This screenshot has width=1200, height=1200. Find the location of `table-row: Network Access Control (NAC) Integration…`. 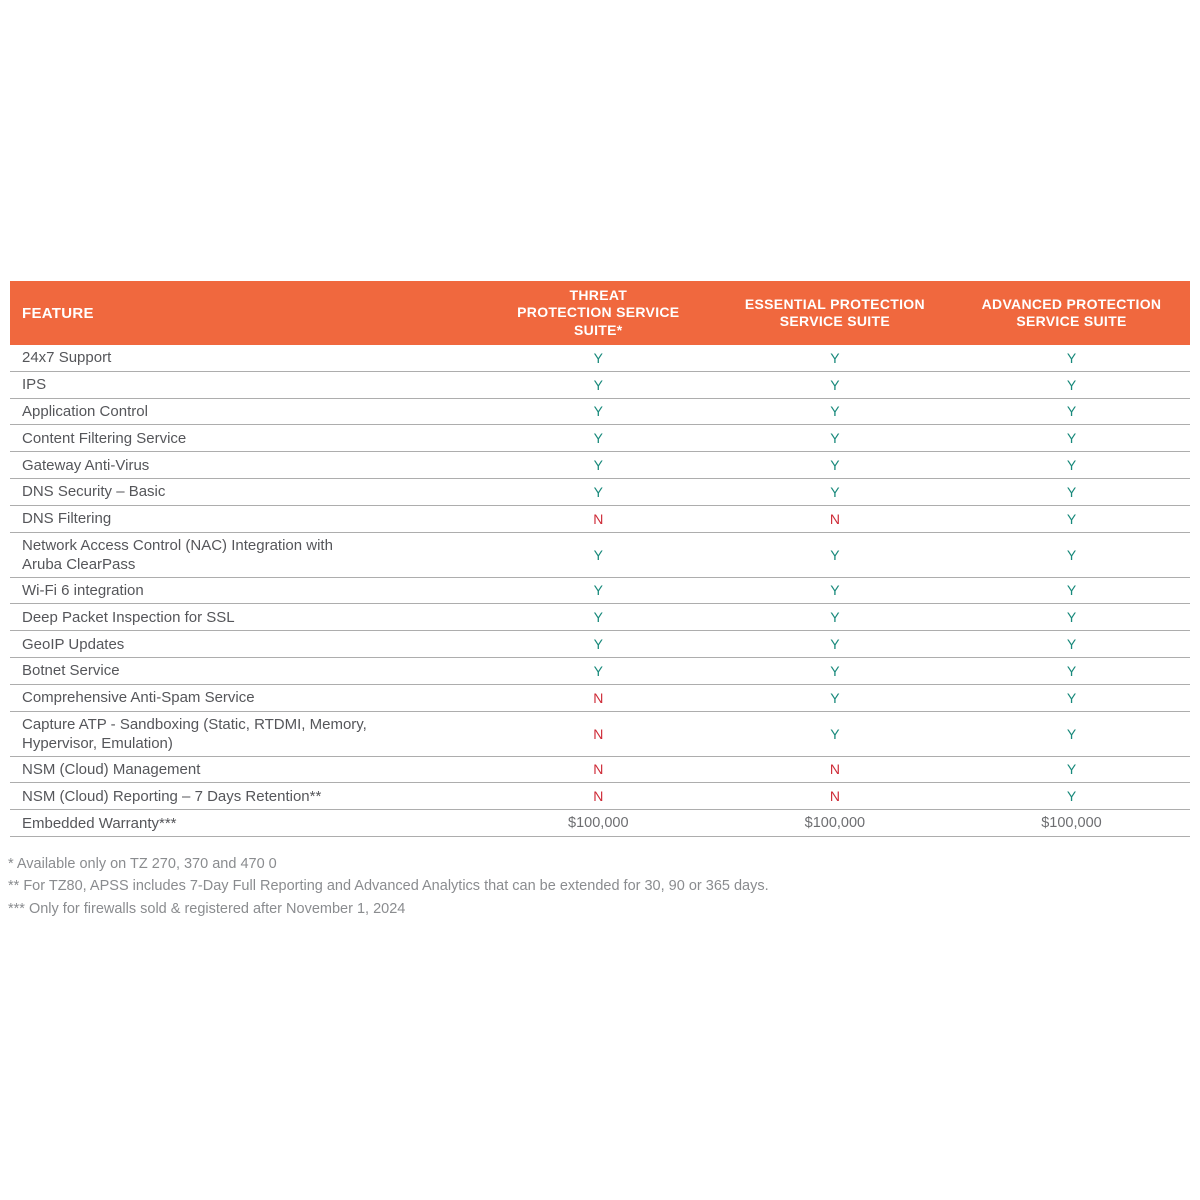

table-row: Network Access Control (NAC) Integration… is located at coordinates (600, 555).